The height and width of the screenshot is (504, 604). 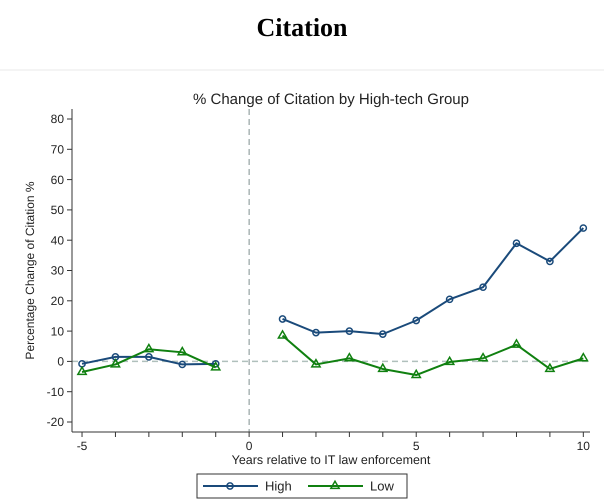 What do you see at coordinates (331, 99) in the screenshot?
I see `chart-subtitle: % Change of Citation by High-tech Group` at bounding box center [331, 99].